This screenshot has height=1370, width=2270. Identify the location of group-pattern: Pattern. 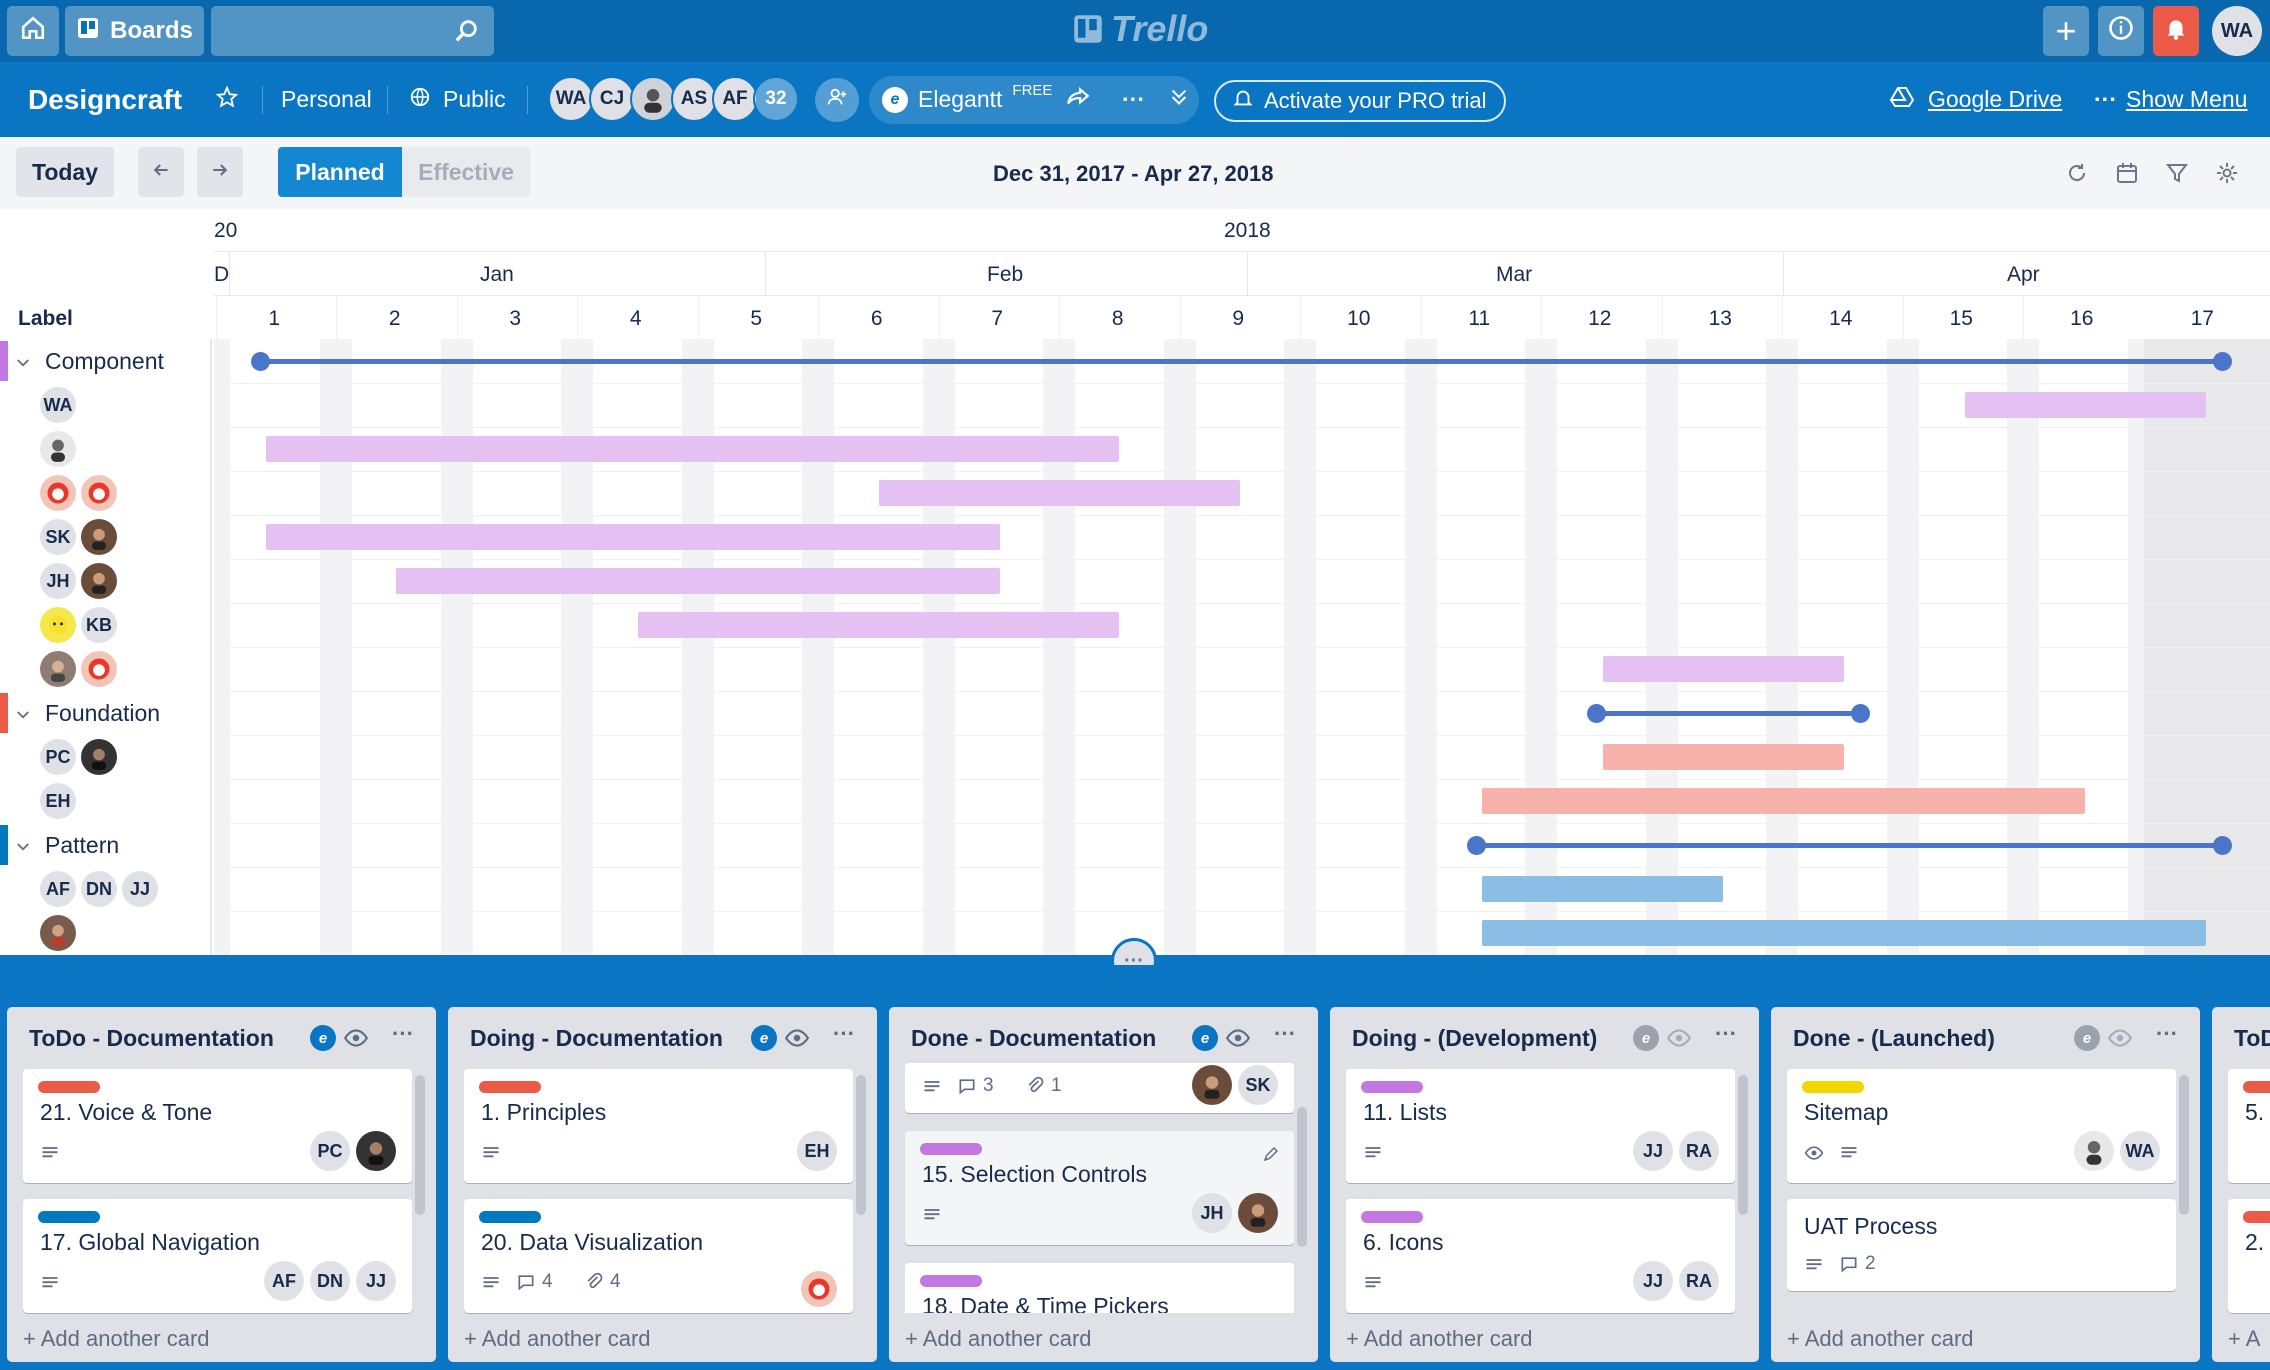
(106, 845).